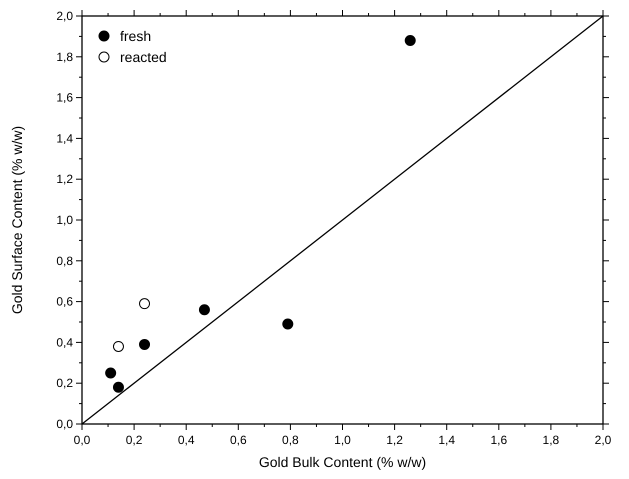 The image size is (629, 479). Describe the element at coordinates (65, 16) in the screenshot. I see `y-tick-label: 2,0` at that location.